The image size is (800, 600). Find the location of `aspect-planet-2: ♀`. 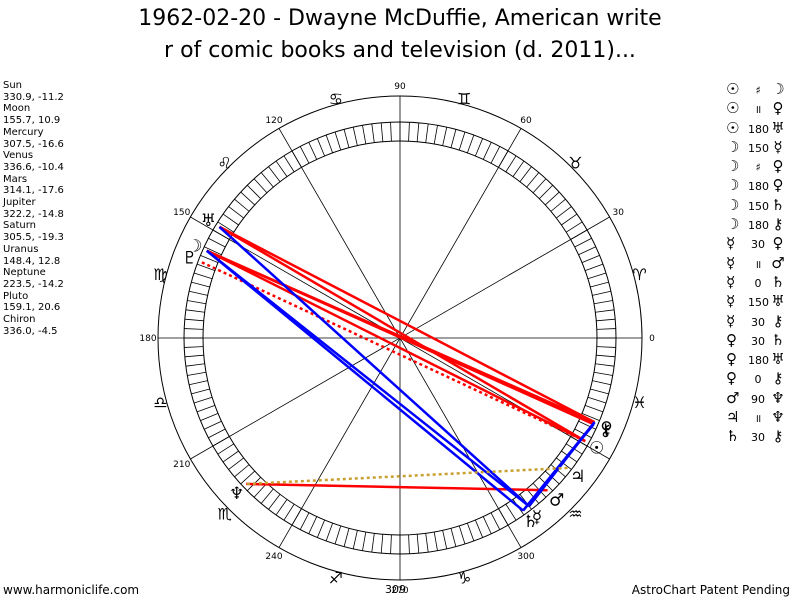

aspect-planet-2: ♀ is located at coordinates (778, 185).